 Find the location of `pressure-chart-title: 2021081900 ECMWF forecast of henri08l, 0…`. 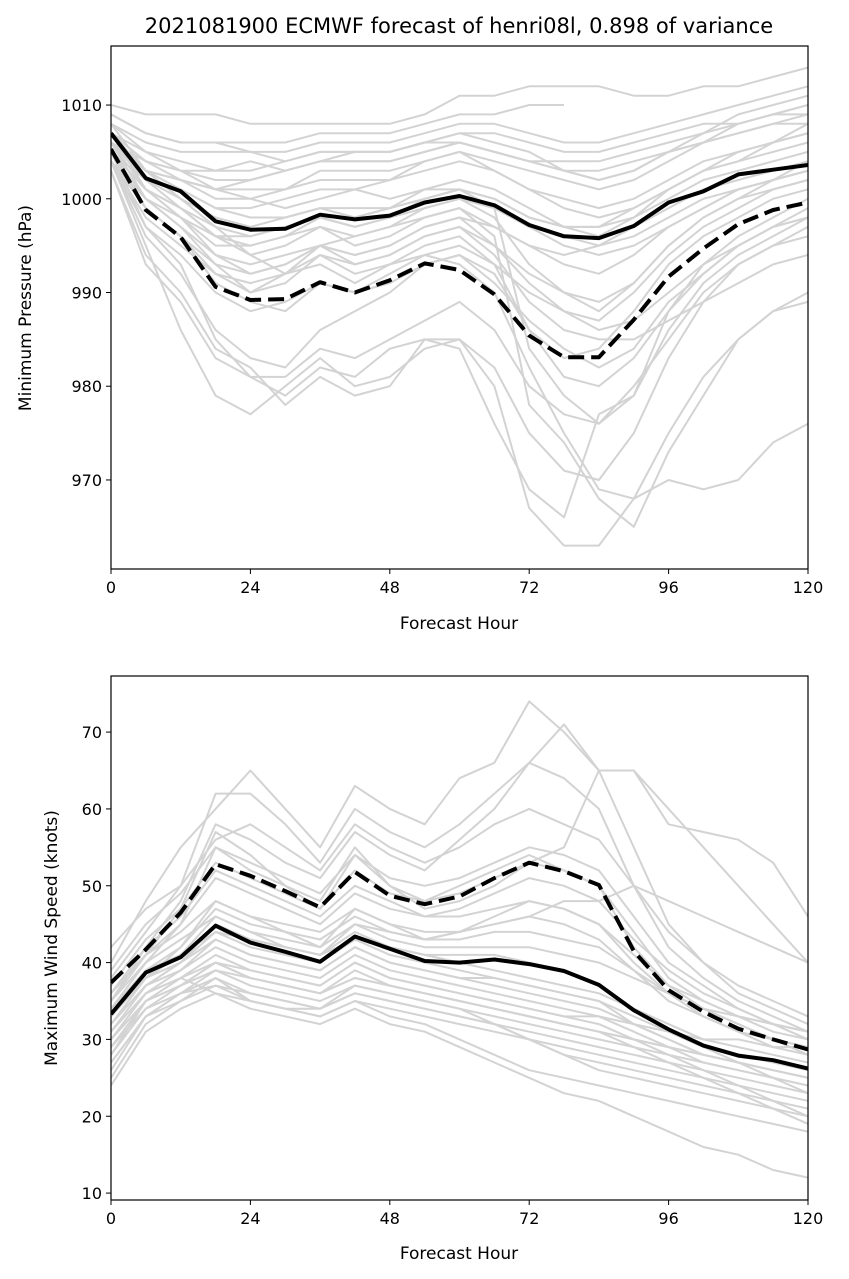

pressure-chart-title: 2021081900 ECMWF forecast of henri08l, 0… is located at coordinates (459, 26).